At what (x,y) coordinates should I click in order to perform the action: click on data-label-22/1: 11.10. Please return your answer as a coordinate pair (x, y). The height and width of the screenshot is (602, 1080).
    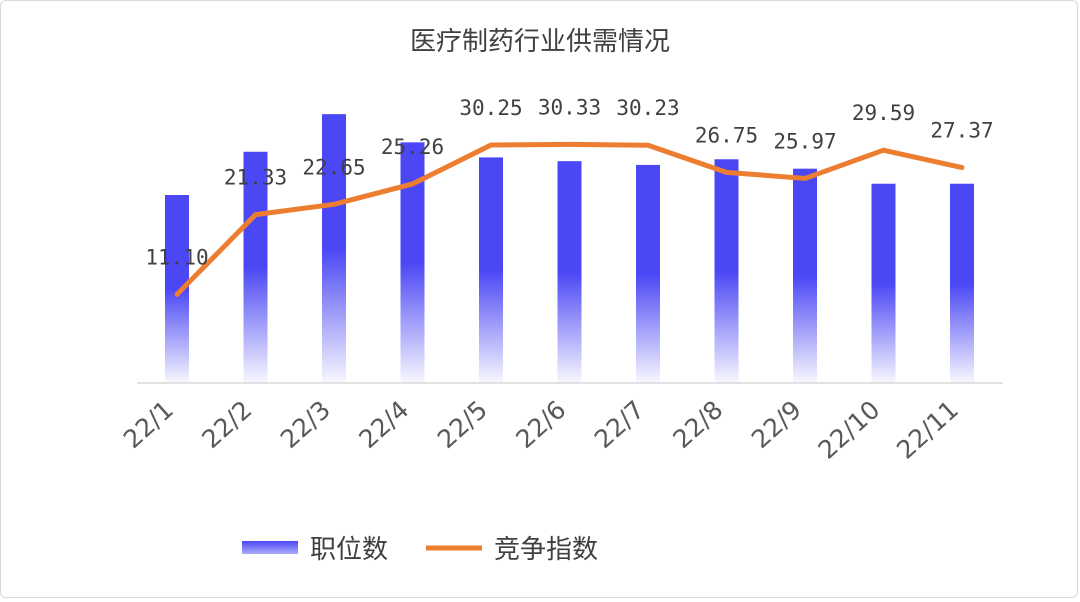
    Looking at the image, I should click on (176, 257).